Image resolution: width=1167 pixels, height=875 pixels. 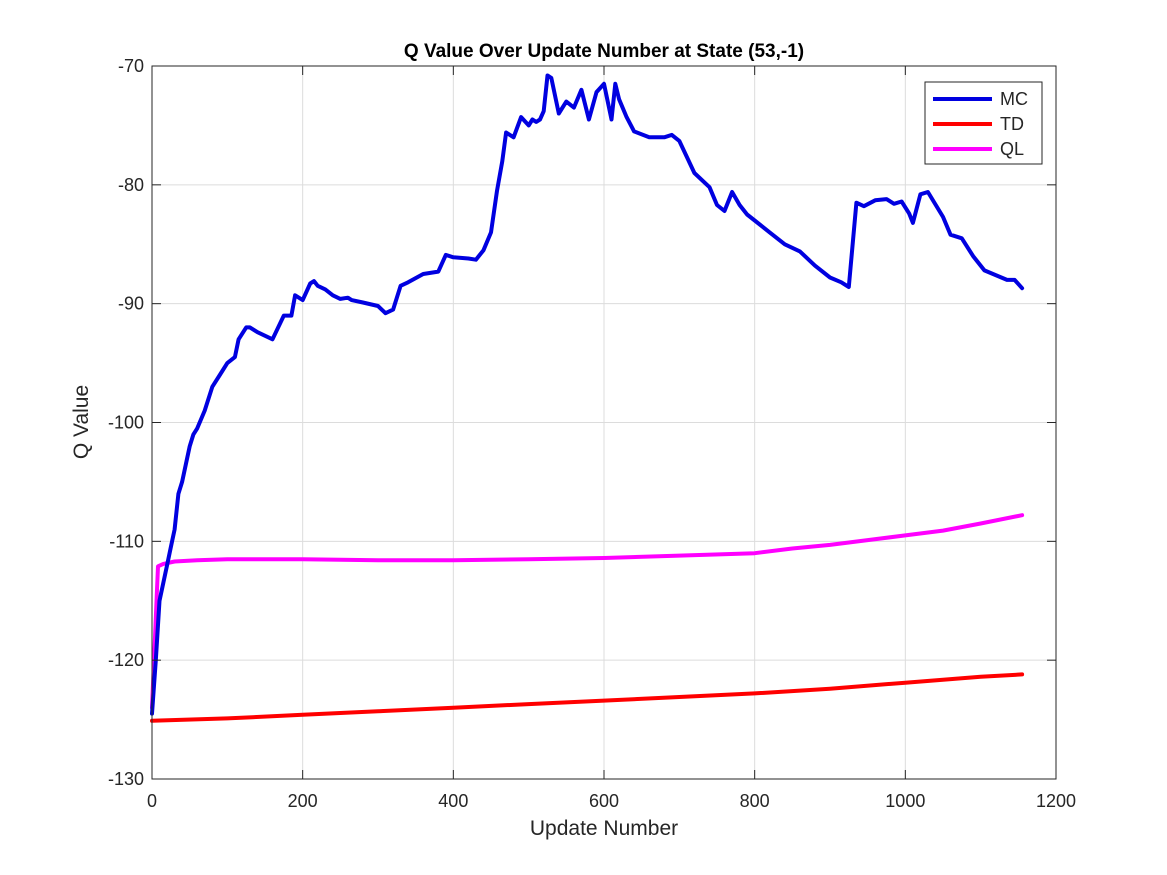 What do you see at coordinates (1014, 99) in the screenshot?
I see `legend-label-mc: MC` at bounding box center [1014, 99].